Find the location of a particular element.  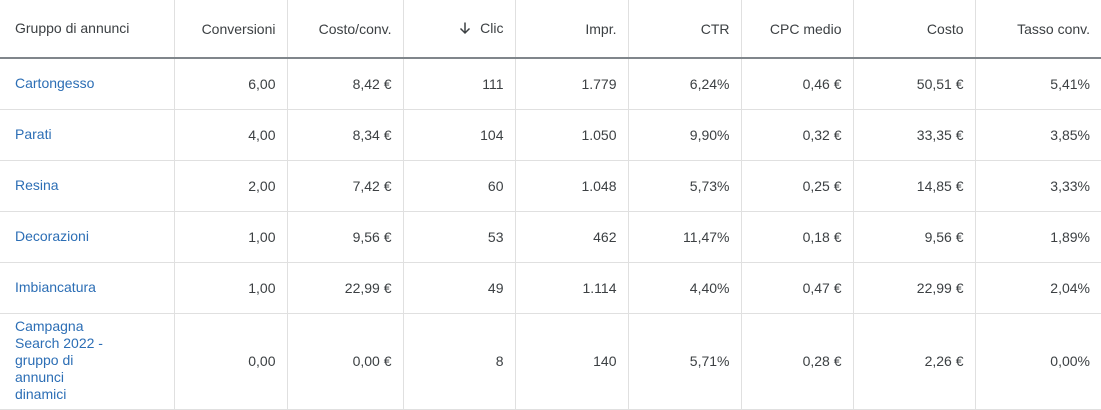

ctr-cell: 5,73% is located at coordinates (685, 186).